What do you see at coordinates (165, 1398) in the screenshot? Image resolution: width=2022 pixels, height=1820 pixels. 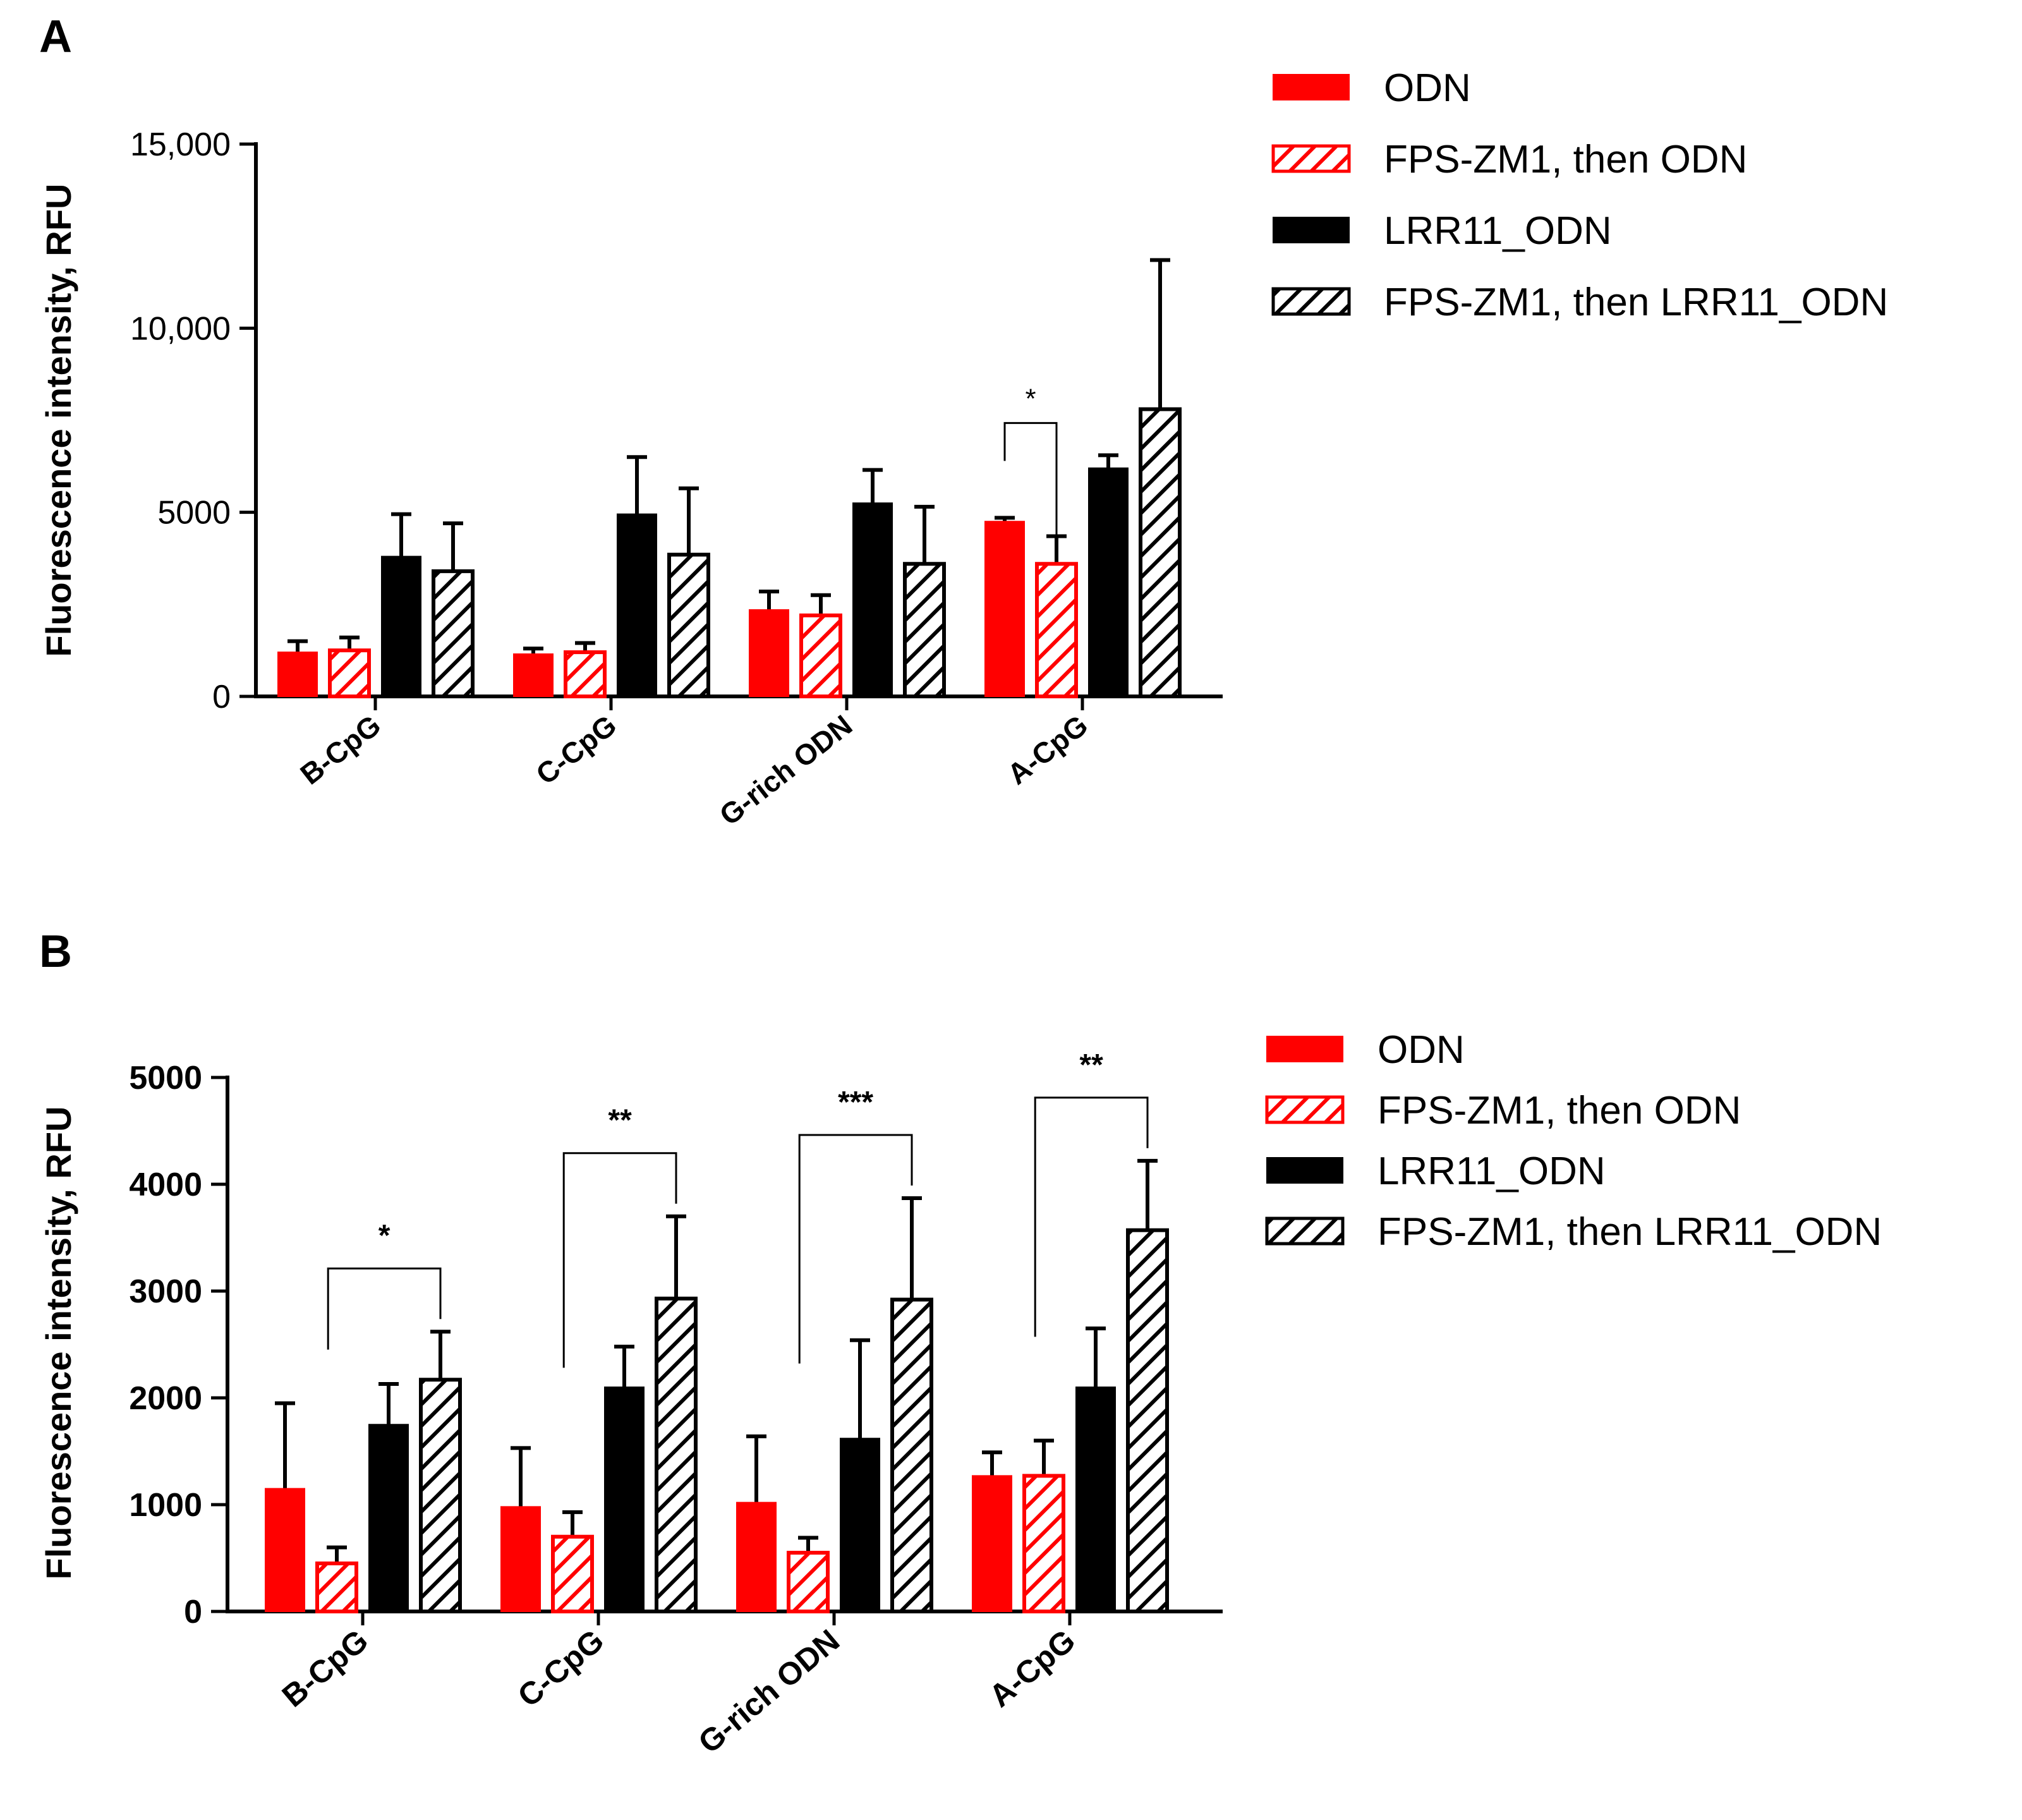 I see `y-tick-label: 2000` at bounding box center [165, 1398].